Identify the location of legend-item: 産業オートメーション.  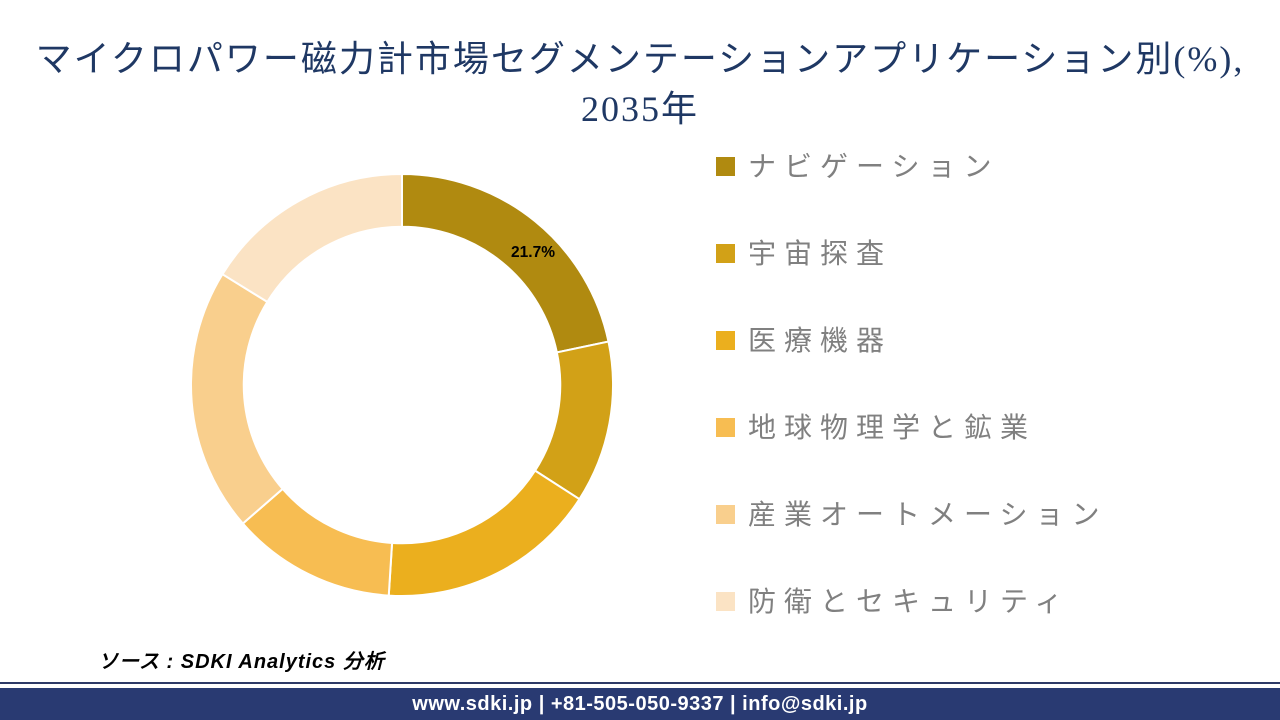
(911, 514).